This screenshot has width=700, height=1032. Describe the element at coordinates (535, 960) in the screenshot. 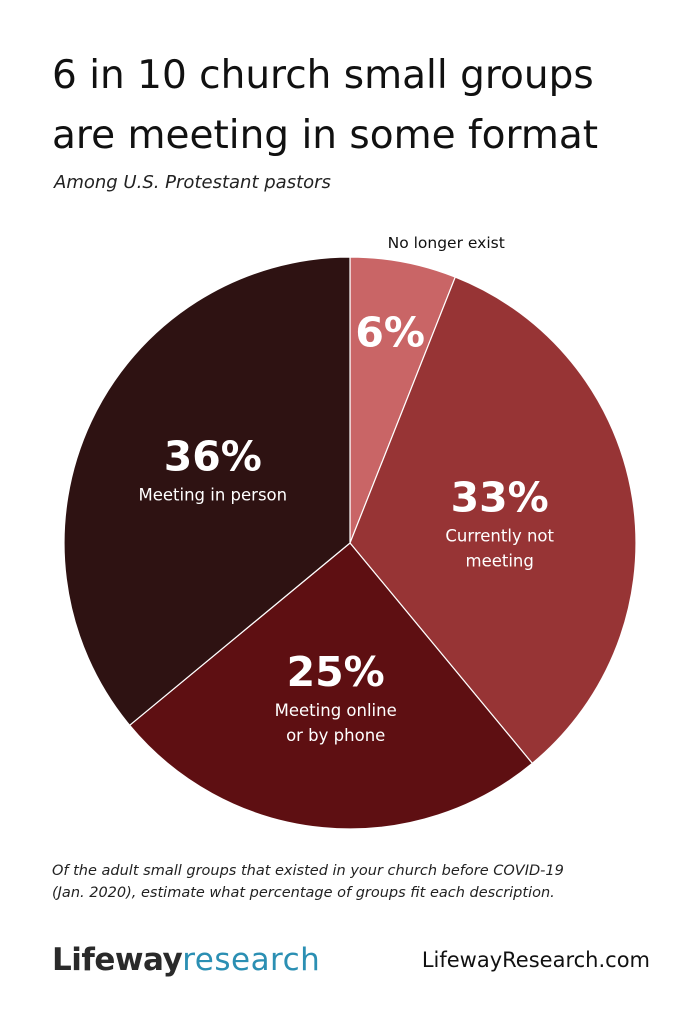

I see `website-link: LifewayResearch.com` at that location.